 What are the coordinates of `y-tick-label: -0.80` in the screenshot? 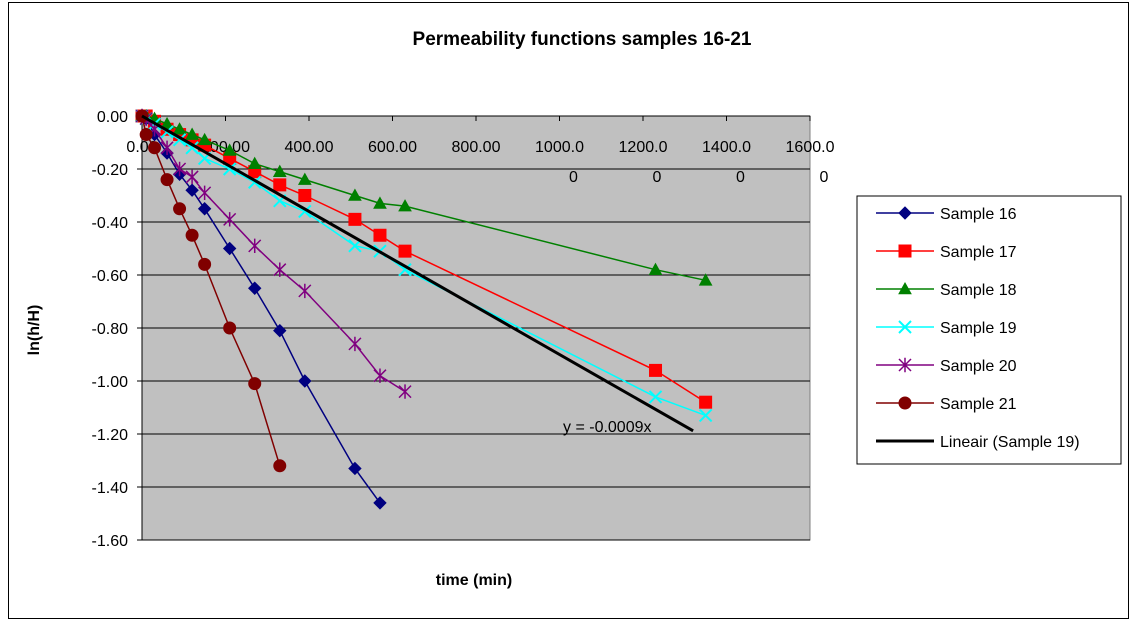 It's located at (110, 329).